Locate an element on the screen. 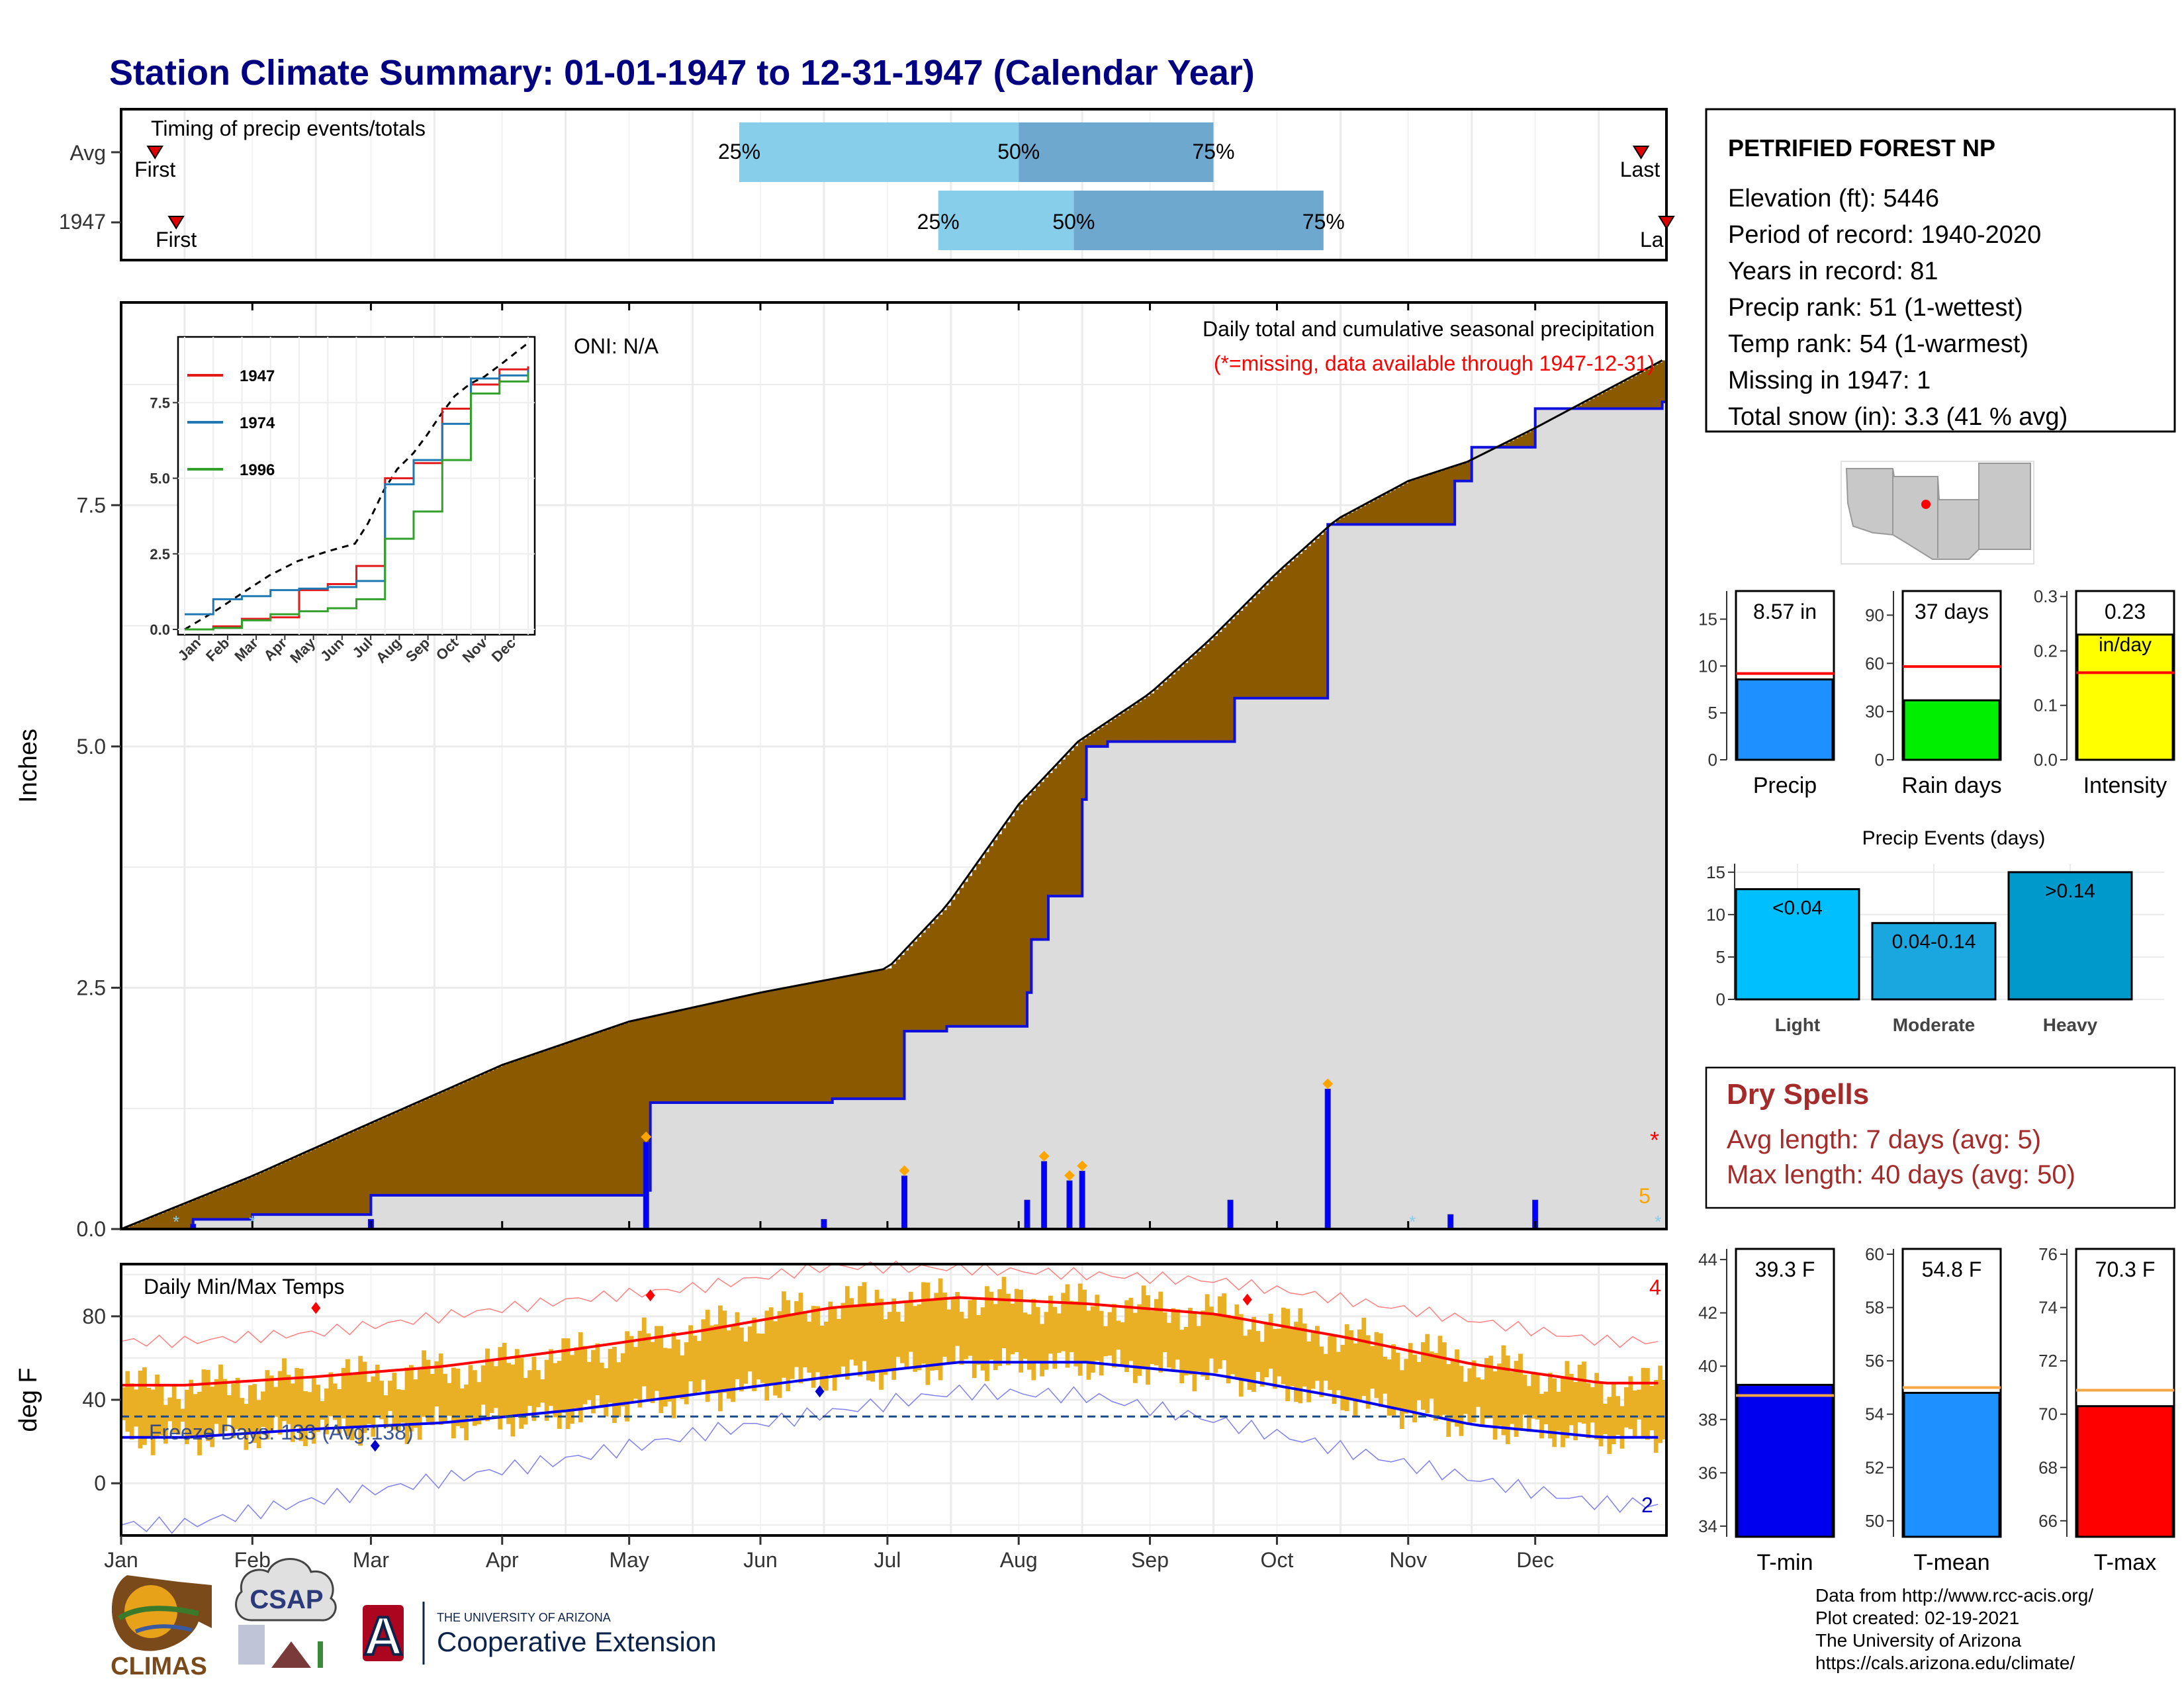 Image resolution: width=2184 pixels, height=1691 pixels. temp-count-blue: 2 is located at coordinates (1647, 1505).